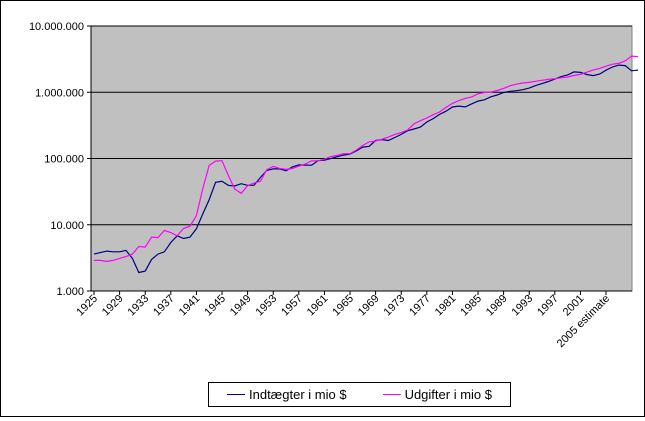  What do you see at coordinates (391, 394) in the screenshot?
I see `legend-swatch-expenses` at bounding box center [391, 394].